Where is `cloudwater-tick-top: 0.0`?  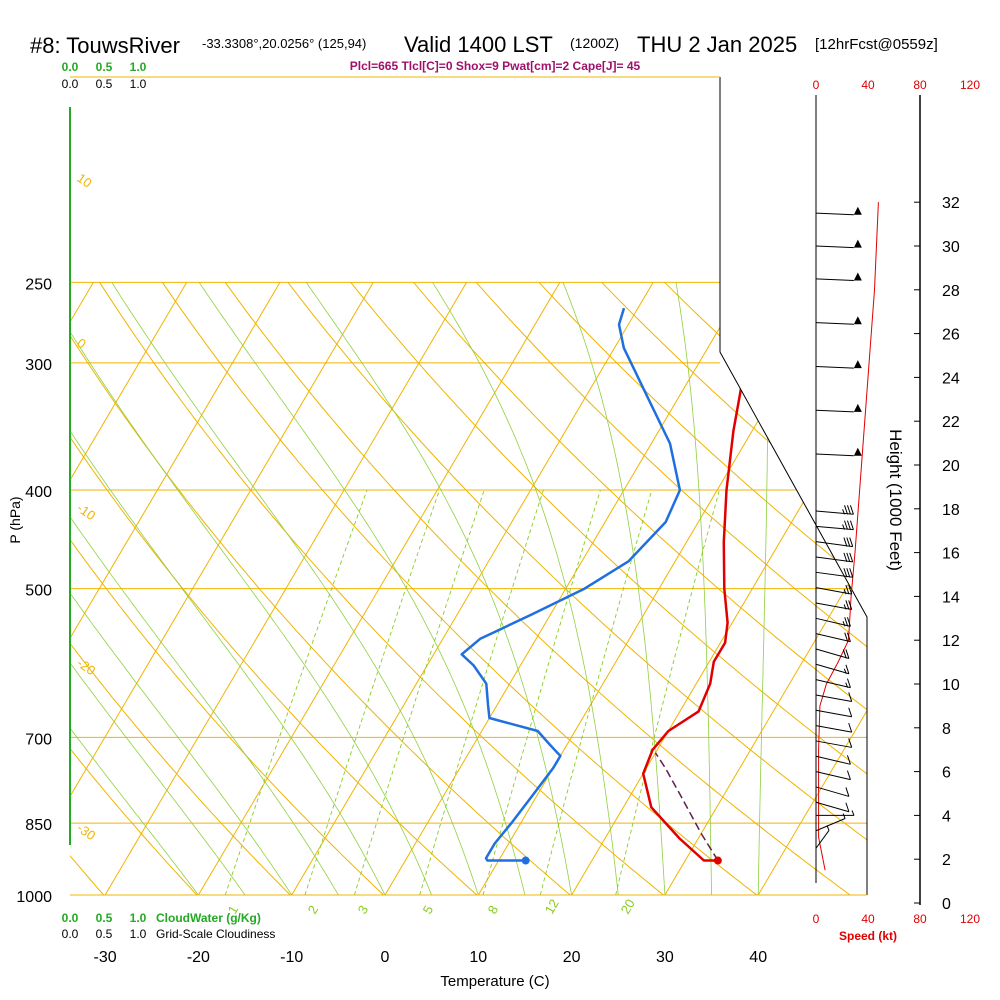
cloudwater-tick-top: 0.0 is located at coordinates (70, 67).